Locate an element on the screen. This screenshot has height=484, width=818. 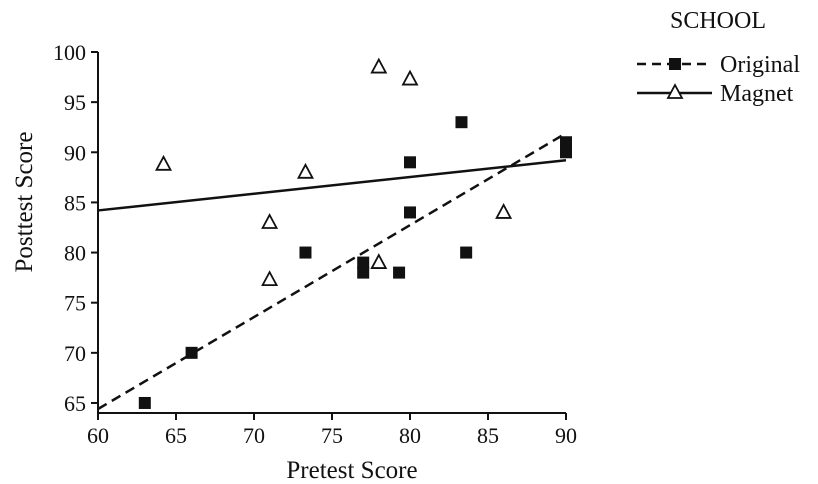
y-tick-label: 70 is located at coordinates (75, 353).